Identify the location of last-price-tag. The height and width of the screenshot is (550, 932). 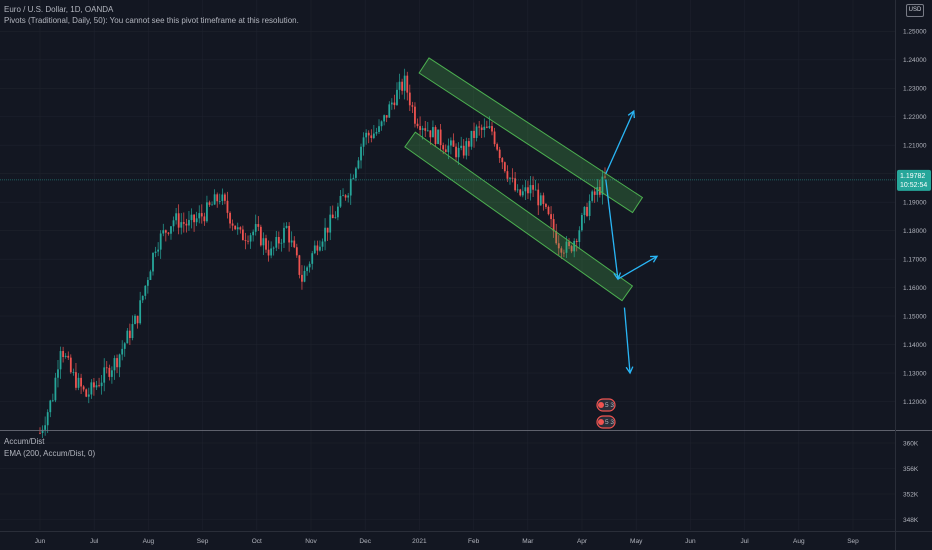
(914, 180).